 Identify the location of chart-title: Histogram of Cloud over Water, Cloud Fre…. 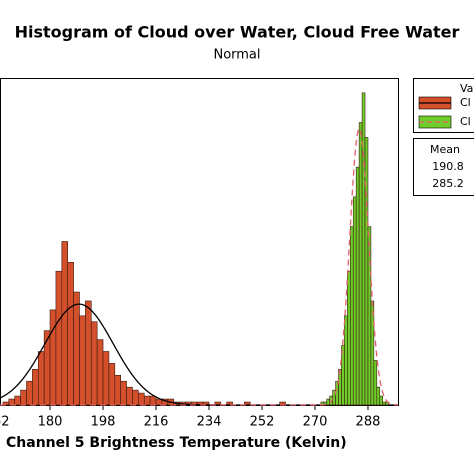
(237, 32).